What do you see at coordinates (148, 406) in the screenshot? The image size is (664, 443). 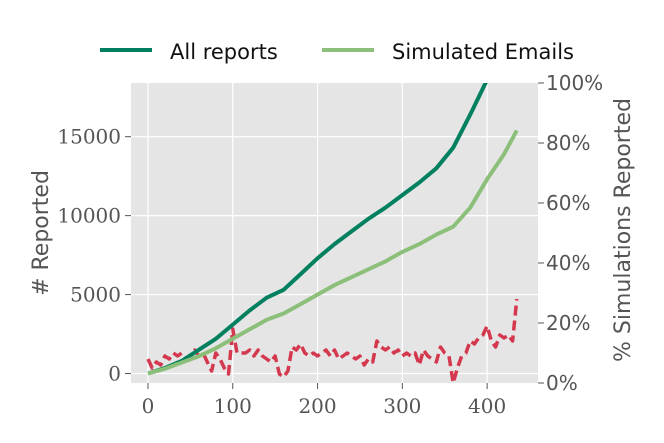 I see `x-tick-label: 0` at bounding box center [148, 406].